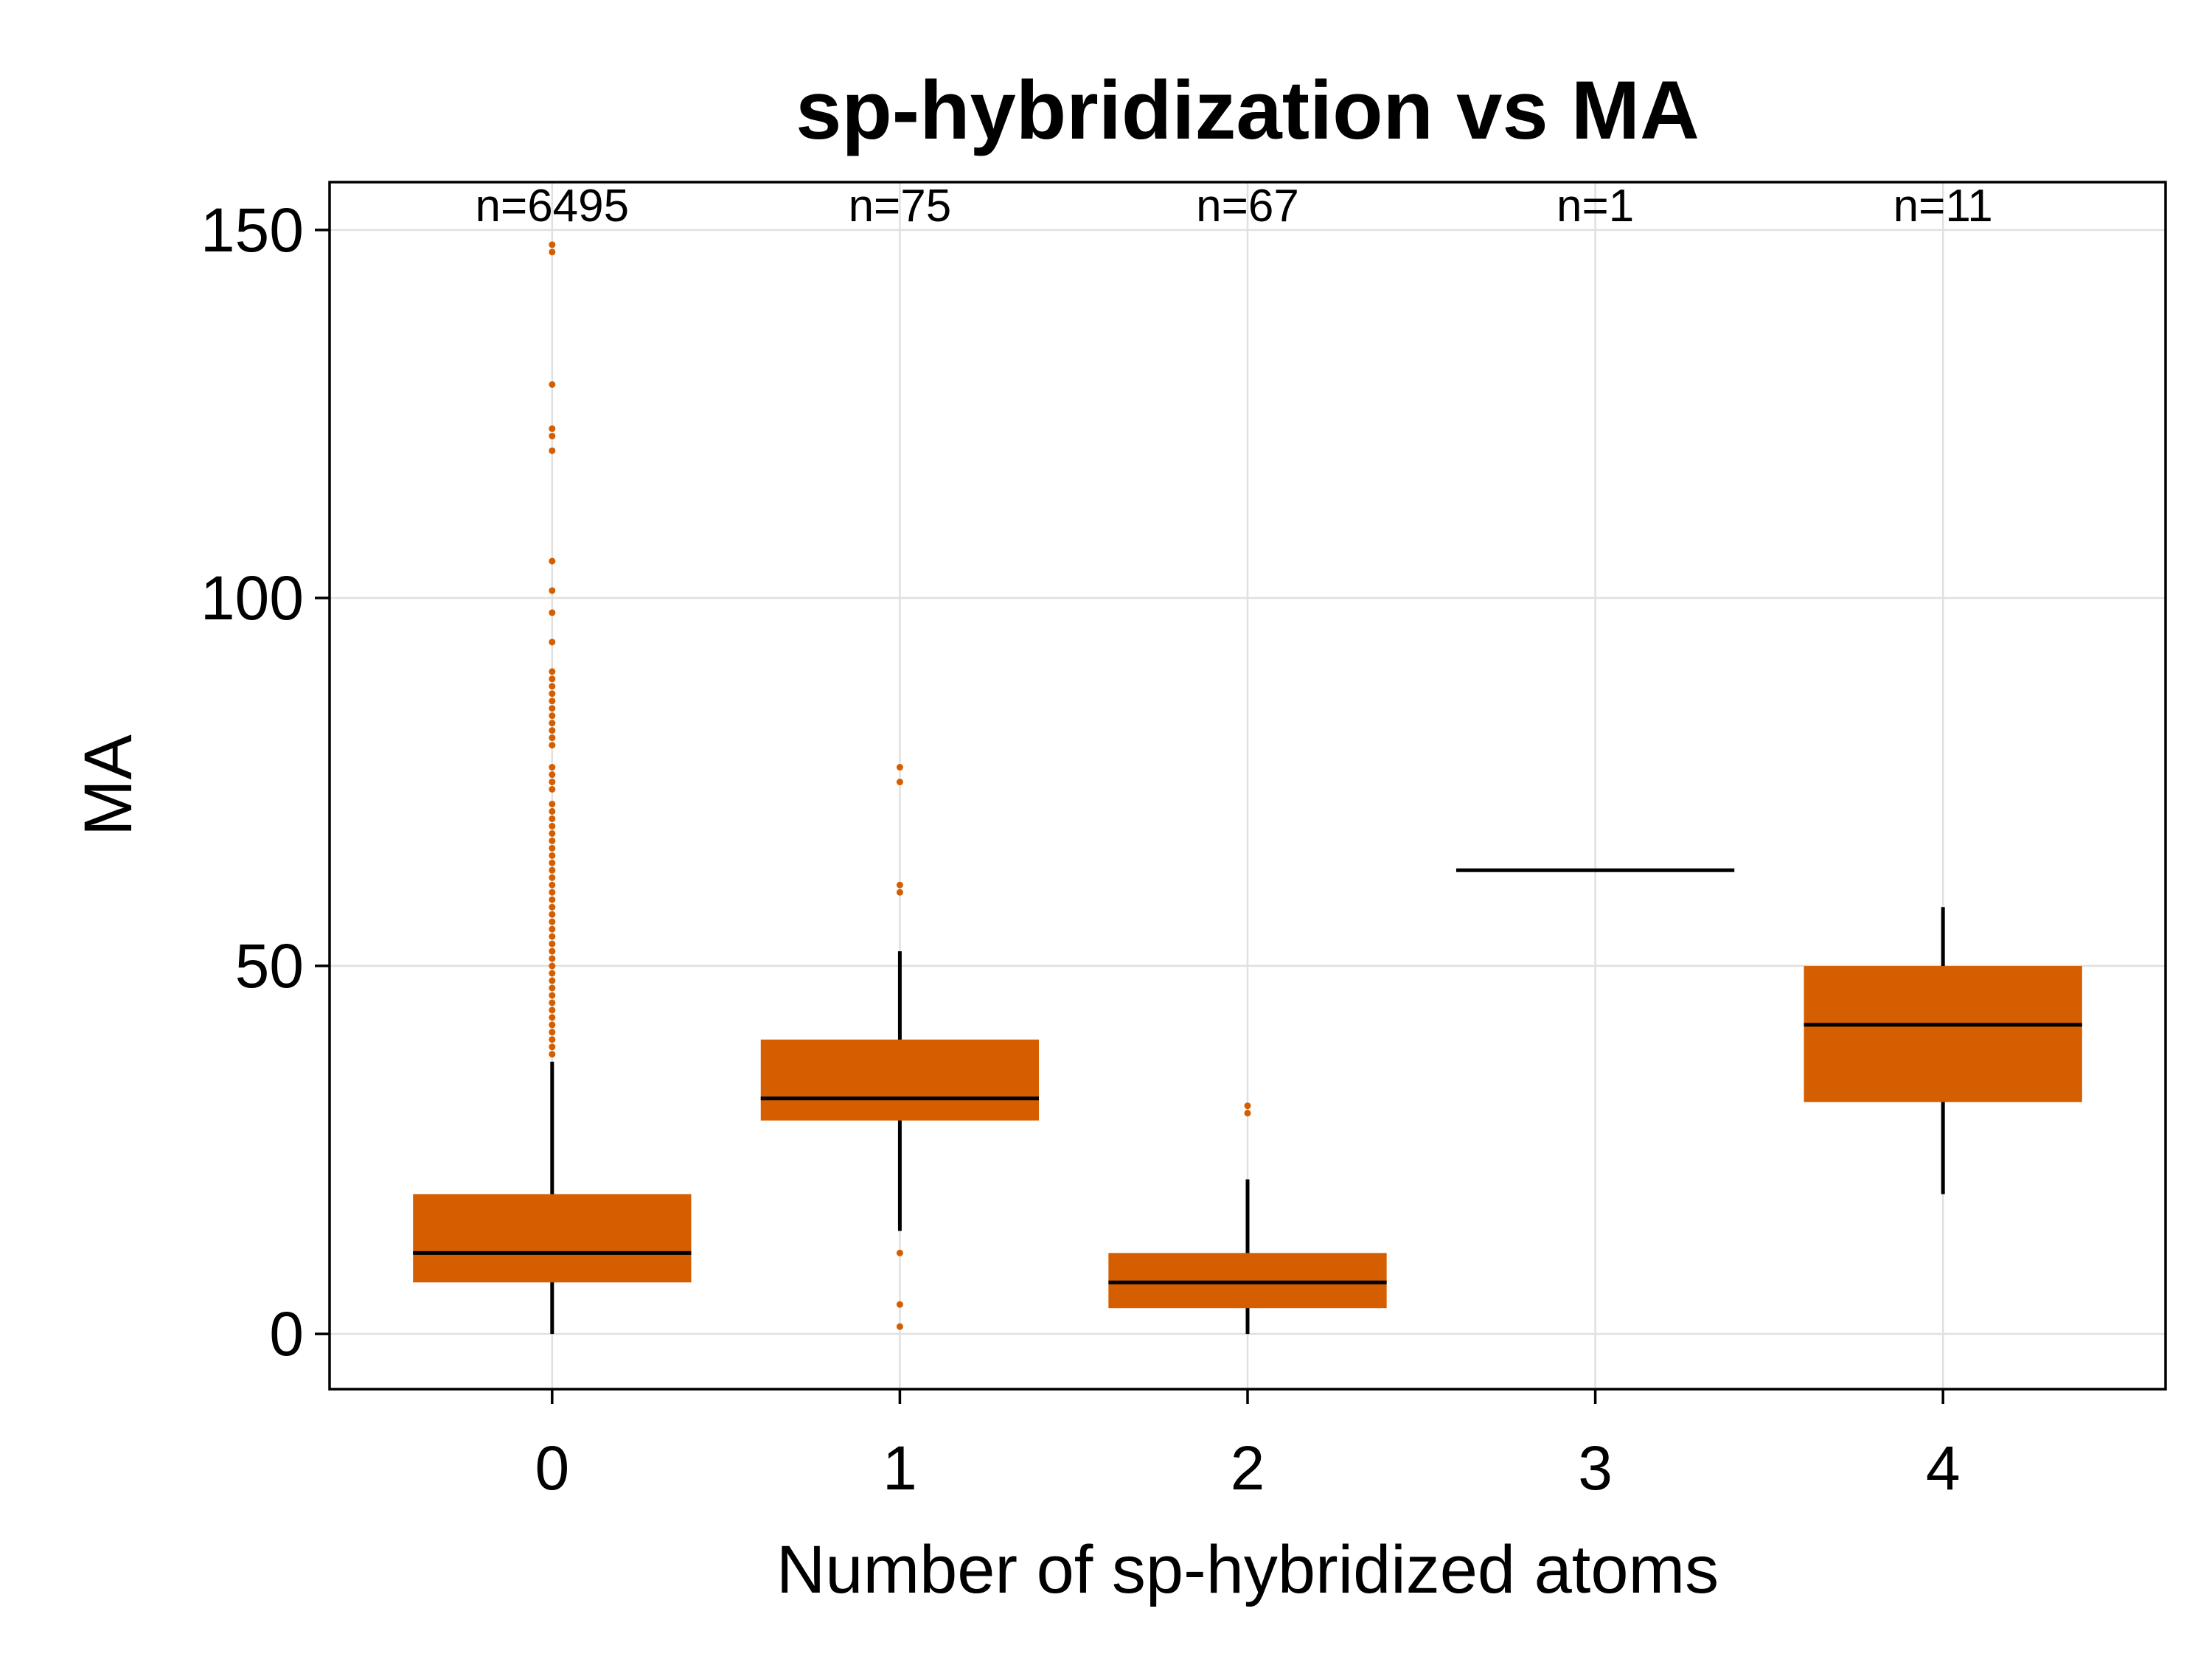  Describe the element at coordinates (108, 785) in the screenshot. I see `y-axis-label: MA` at that location.